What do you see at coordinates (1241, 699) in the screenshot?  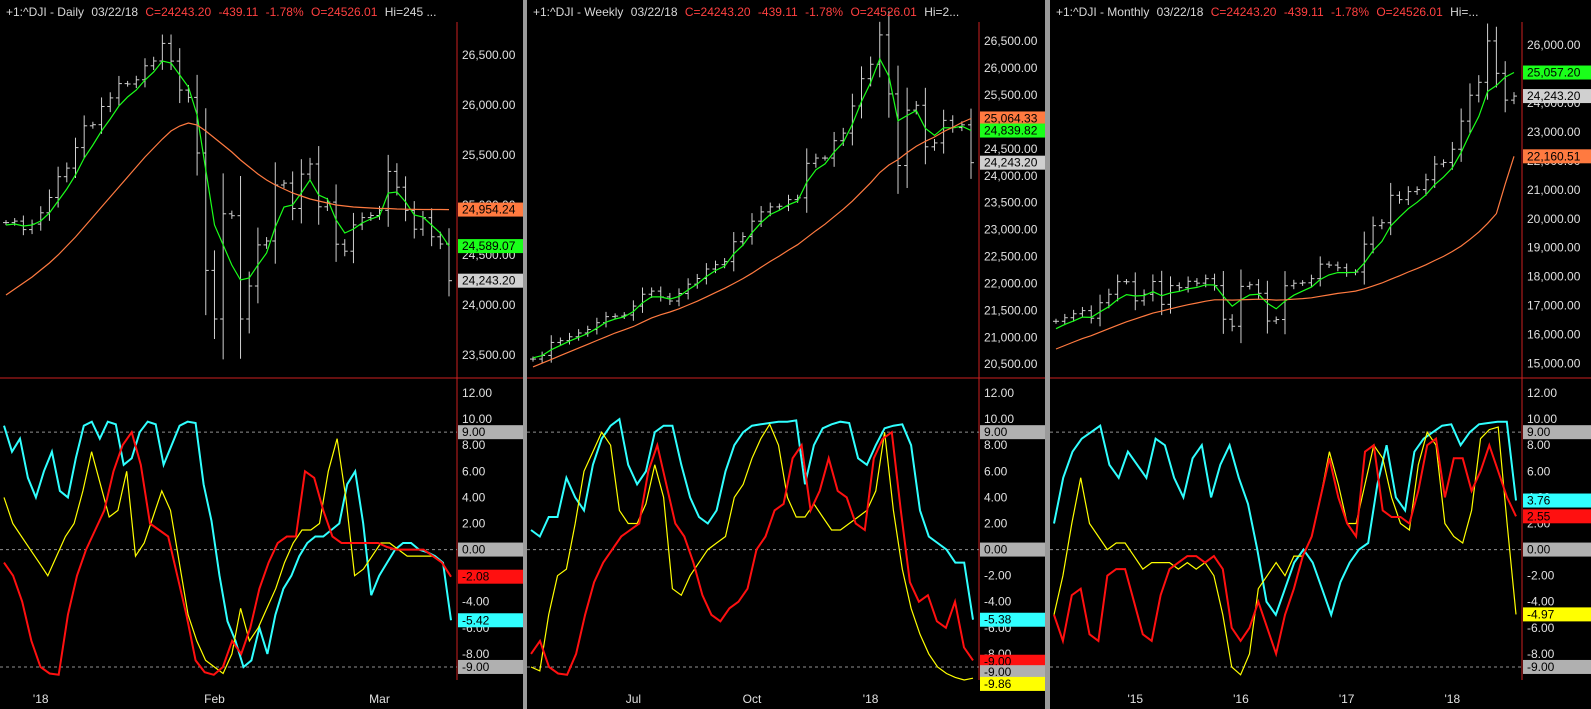 I see `x-axis-label: '16` at bounding box center [1241, 699].